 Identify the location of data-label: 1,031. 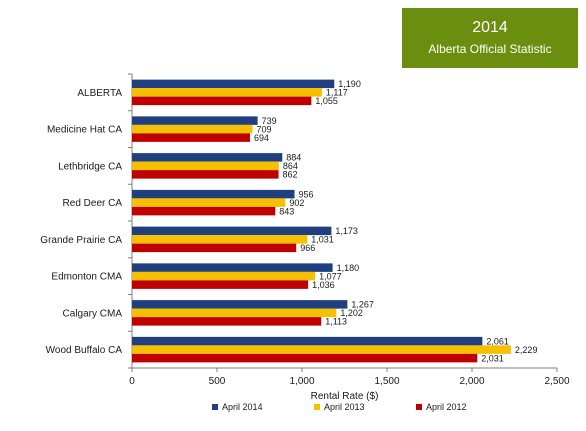
(322, 240).